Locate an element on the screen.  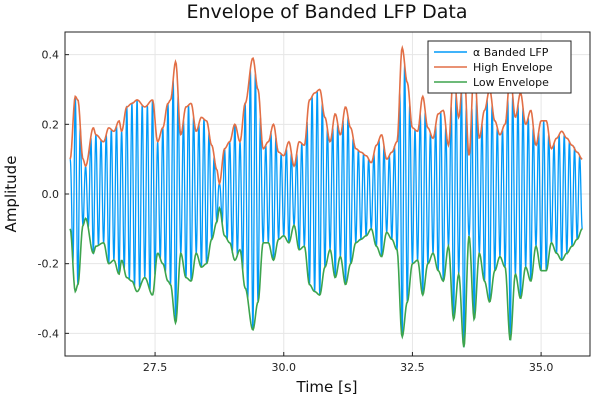
legend-entry-low-envelope: Low Envelope is located at coordinates (511, 82).